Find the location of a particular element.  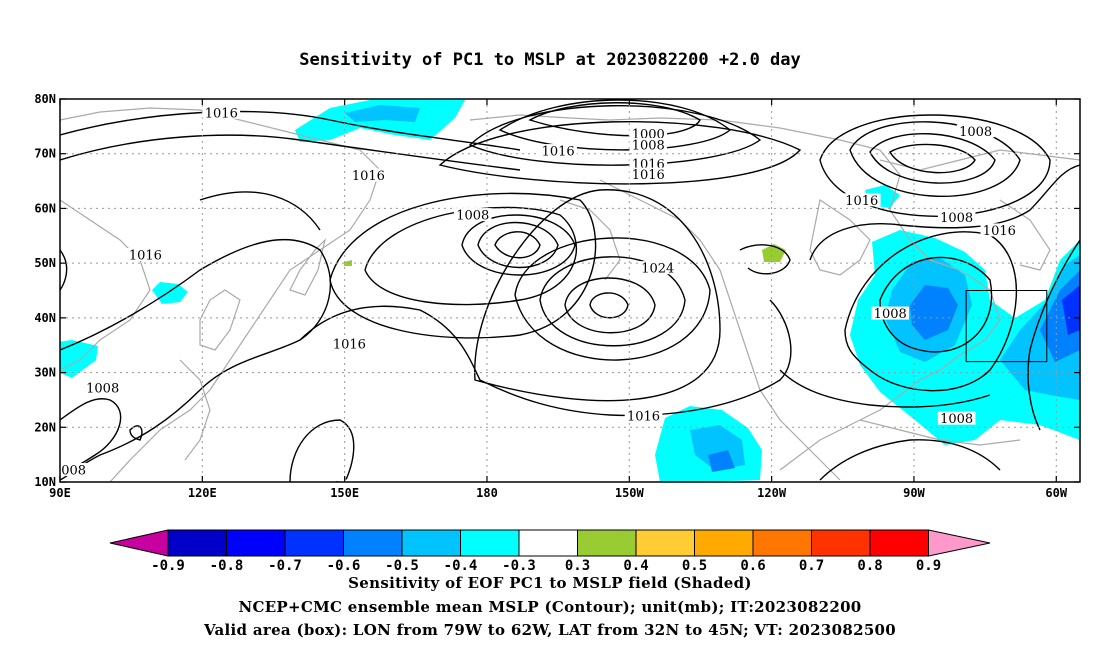

shade-east-us-deep is located at coordinates (934, 312).